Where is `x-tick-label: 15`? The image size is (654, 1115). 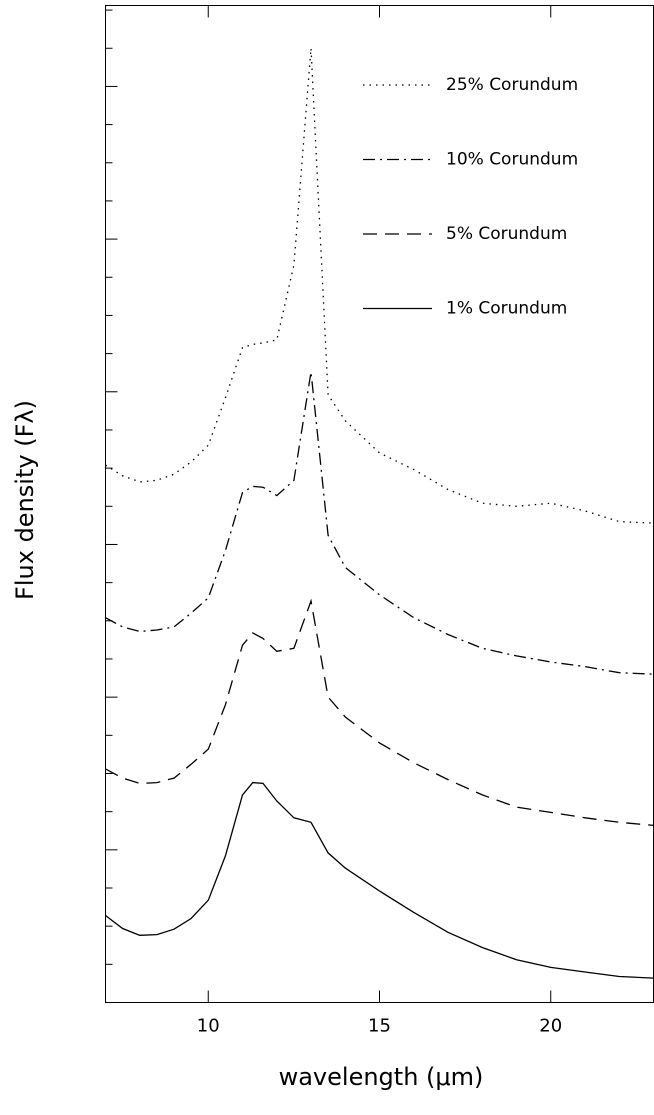
x-tick-label: 15 is located at coordinates (379, 1026).